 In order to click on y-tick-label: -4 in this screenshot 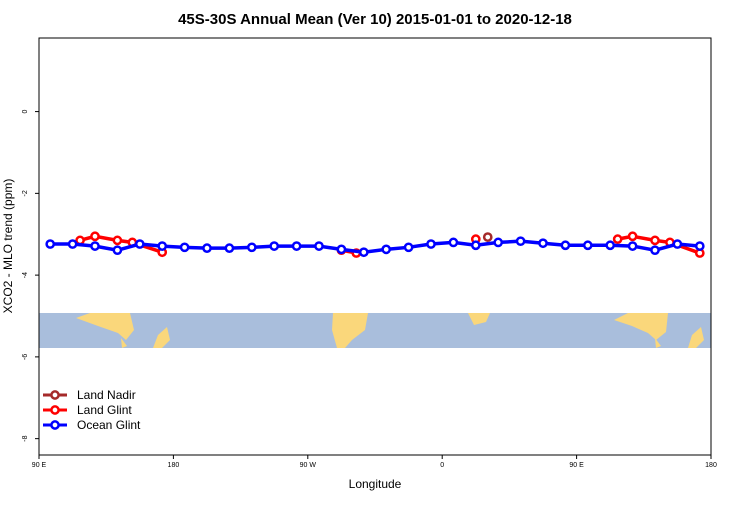, I will do `click(25, 275)`.